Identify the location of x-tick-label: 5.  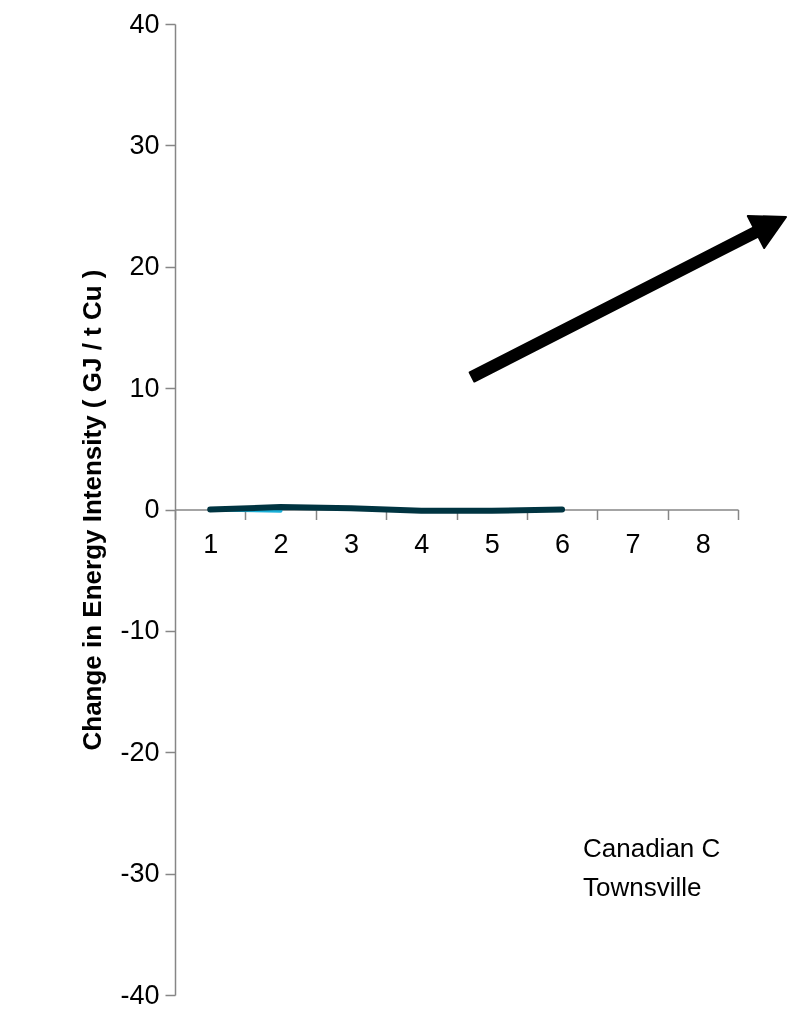
(492, 544).